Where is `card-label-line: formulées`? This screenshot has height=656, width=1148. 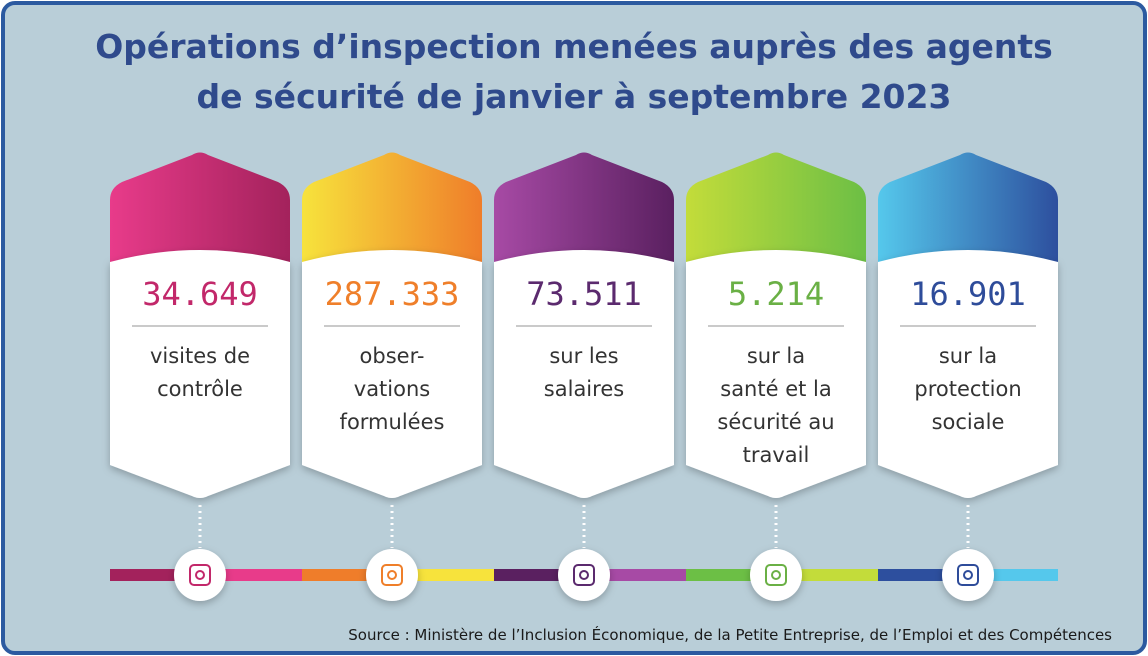
card-label-line: formulées is located at coordinates (392, 422).